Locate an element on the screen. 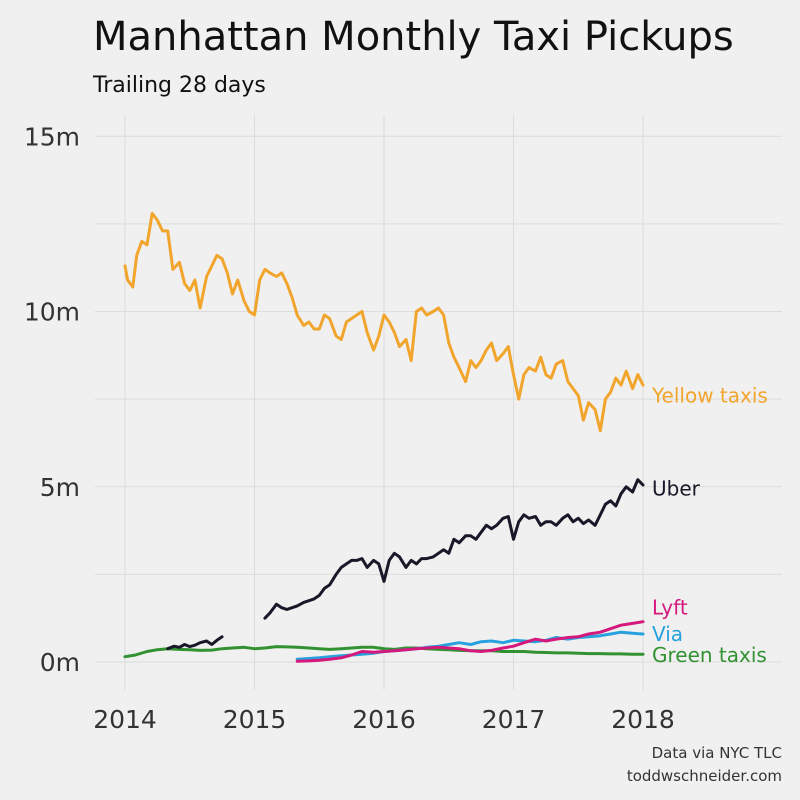 The height and width of the screenshot is (800, 800). series-line-uber is located at coordinates (195, 643).